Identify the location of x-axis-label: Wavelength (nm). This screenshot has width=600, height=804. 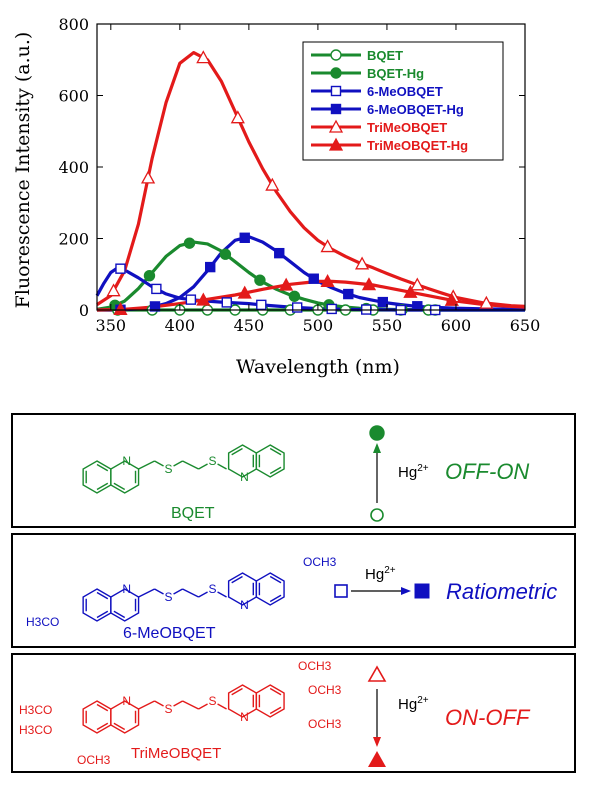
(318, 367).